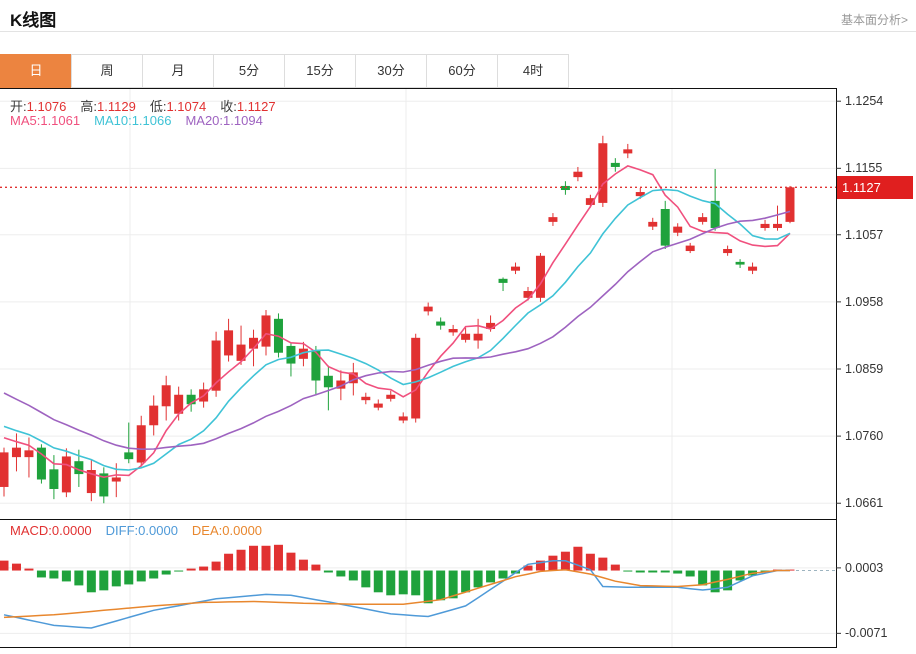  I want to click on legend-value: 1.1129, so click(116, 106).